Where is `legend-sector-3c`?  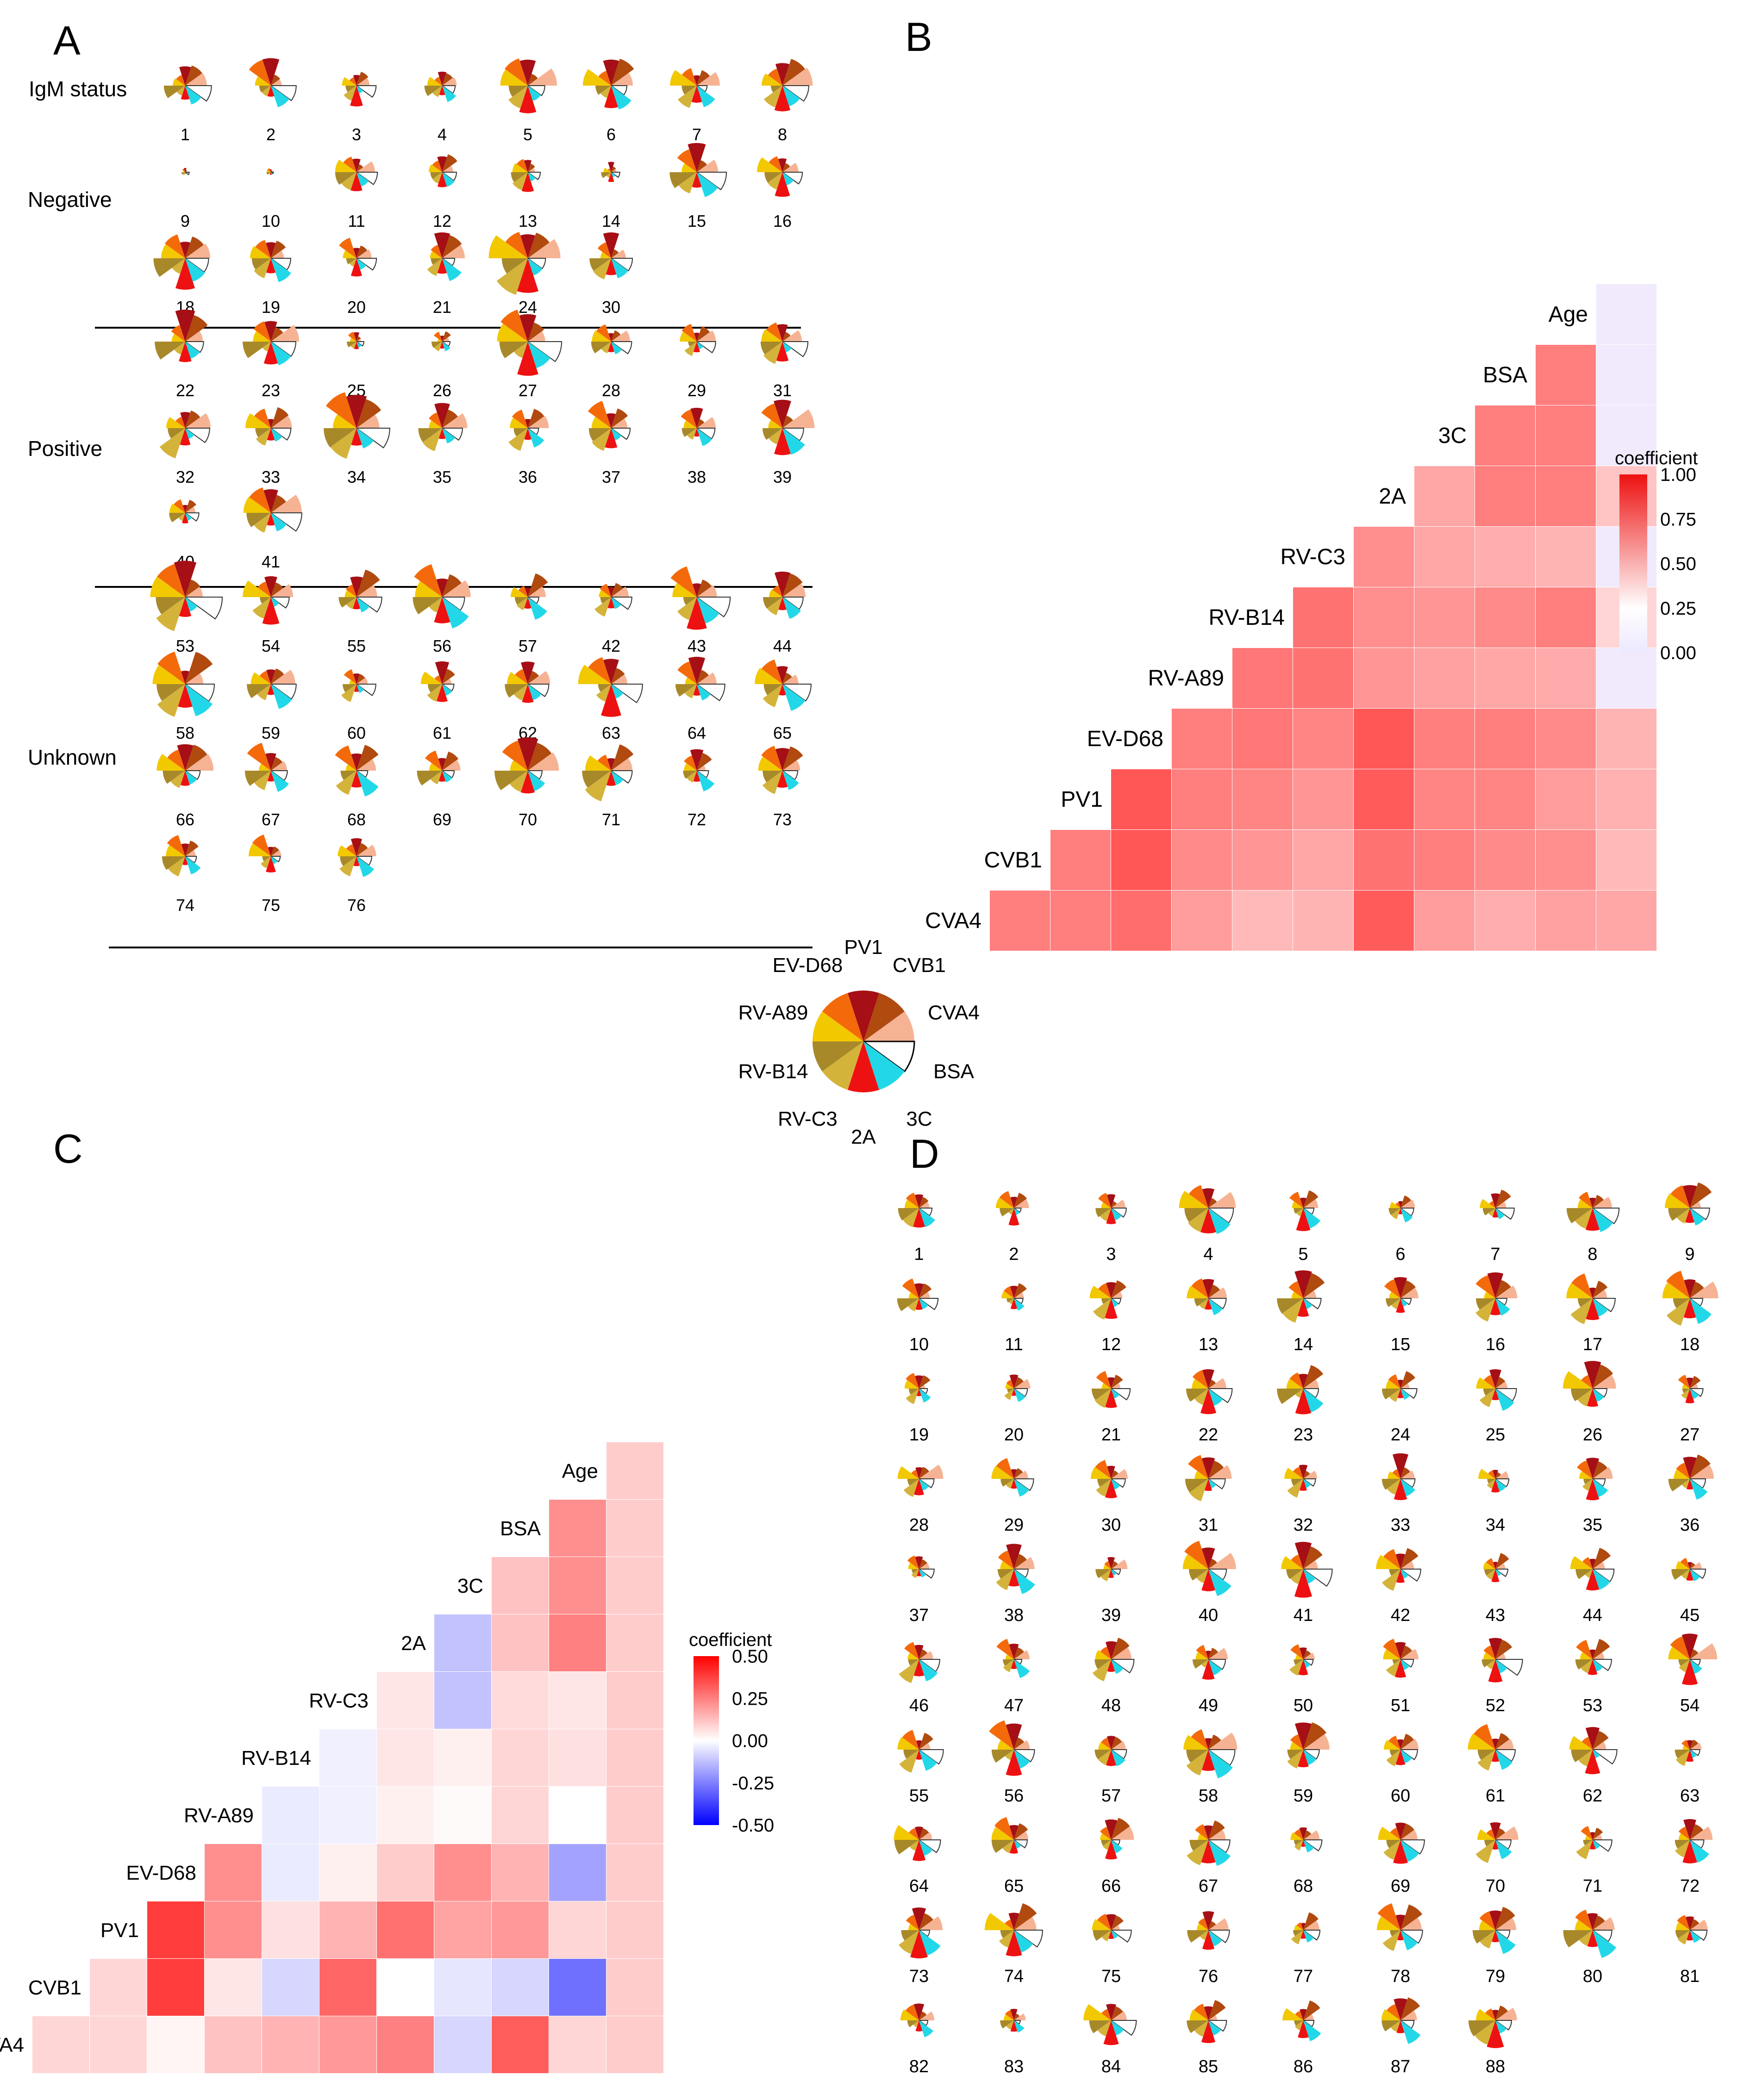 legend-sector-3c is located at coordinates (884, 1065).